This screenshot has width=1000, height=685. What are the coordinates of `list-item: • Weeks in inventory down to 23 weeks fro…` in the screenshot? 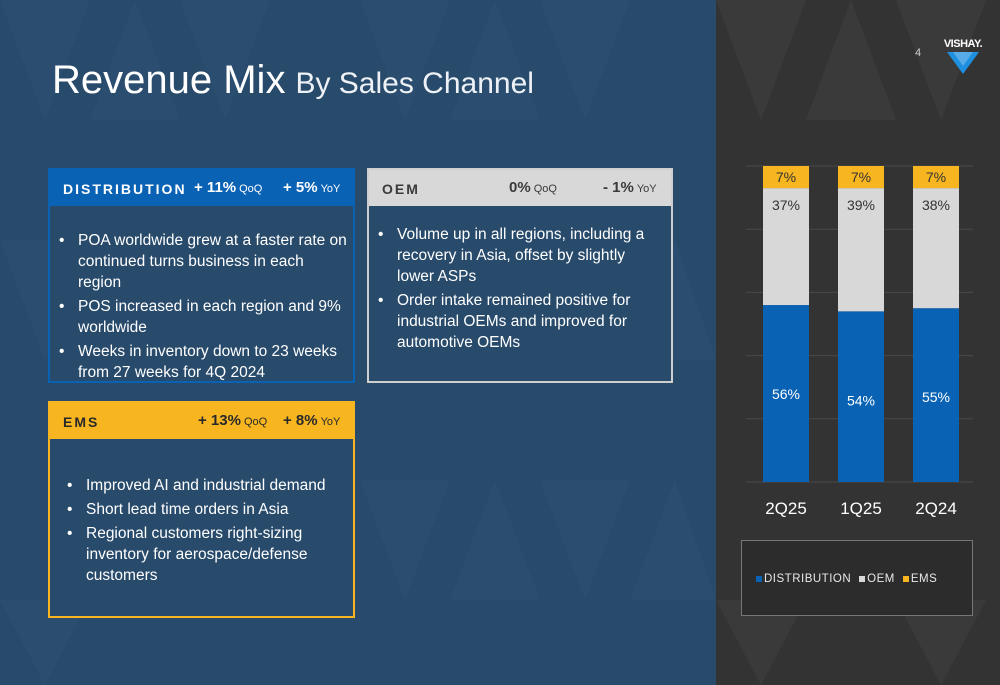 It's located at (198, 362).